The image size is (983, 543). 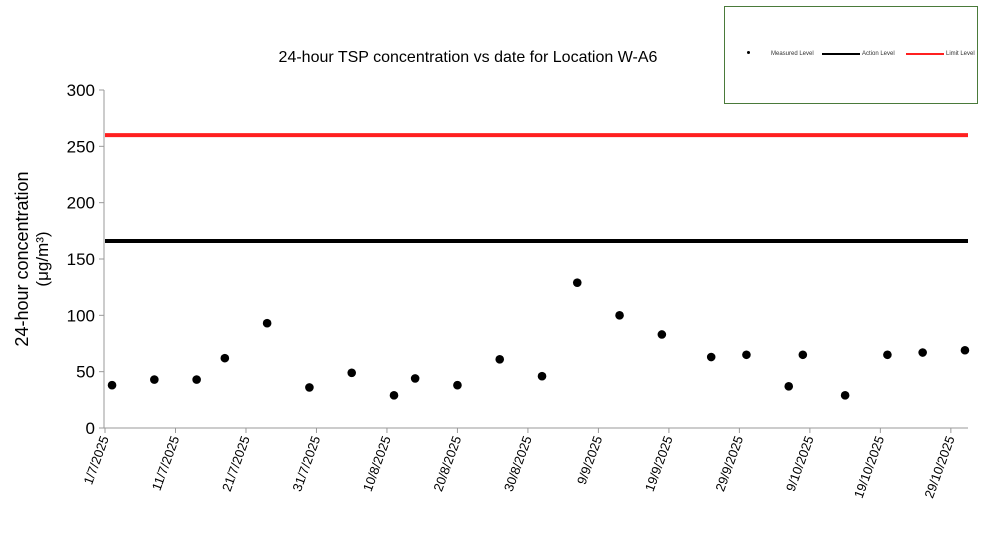 I want to click on legend-marker-measured, so click(x=748, y=52).